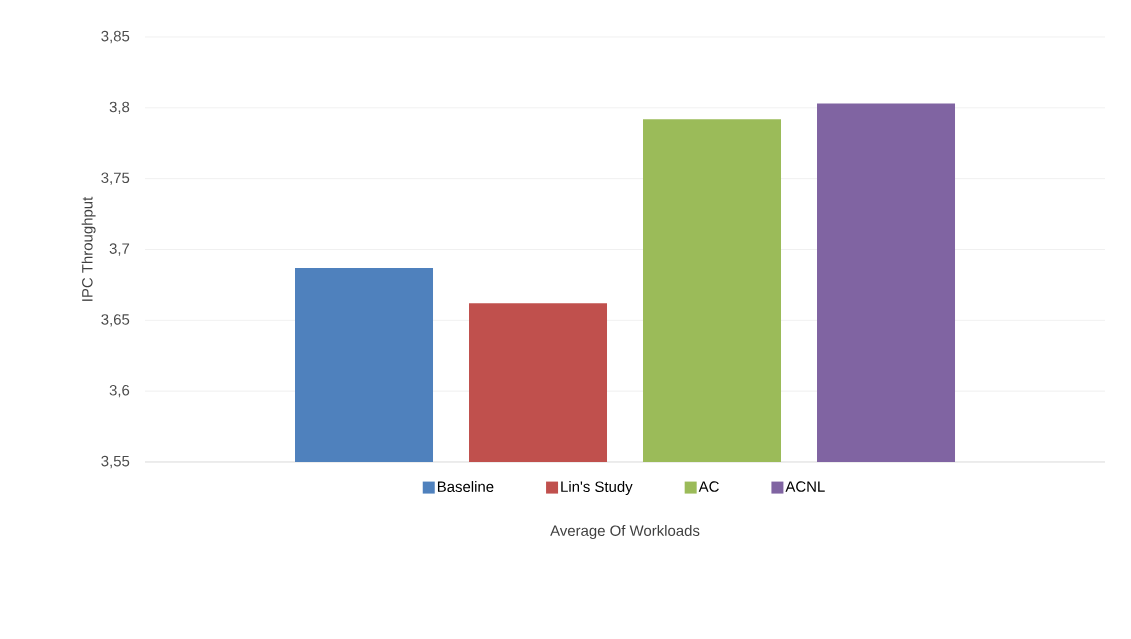 This screenshot has width=1131, height=639. Describe the element at coordinates (119, 391) in the screenshot. I see `y-tick-label: 3,6` at that location.